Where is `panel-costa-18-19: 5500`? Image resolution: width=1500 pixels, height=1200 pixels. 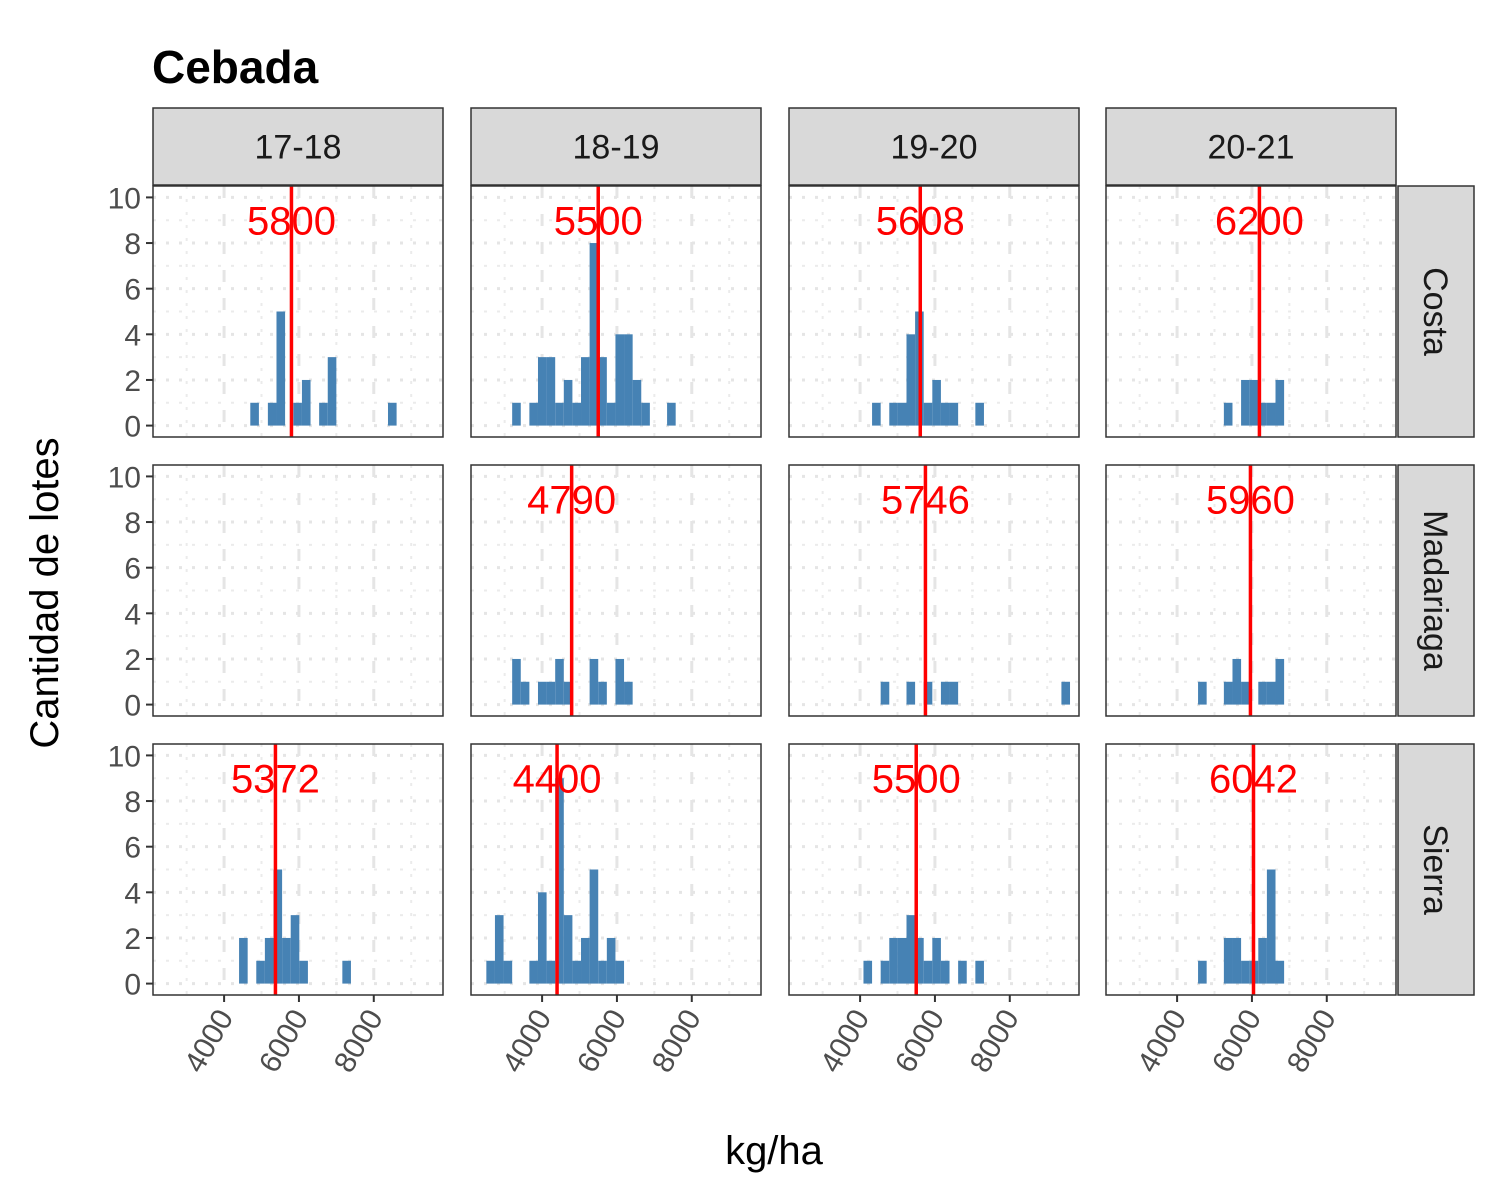
panel-costa-18-19: 5500 is located at coordinates (616, 311).